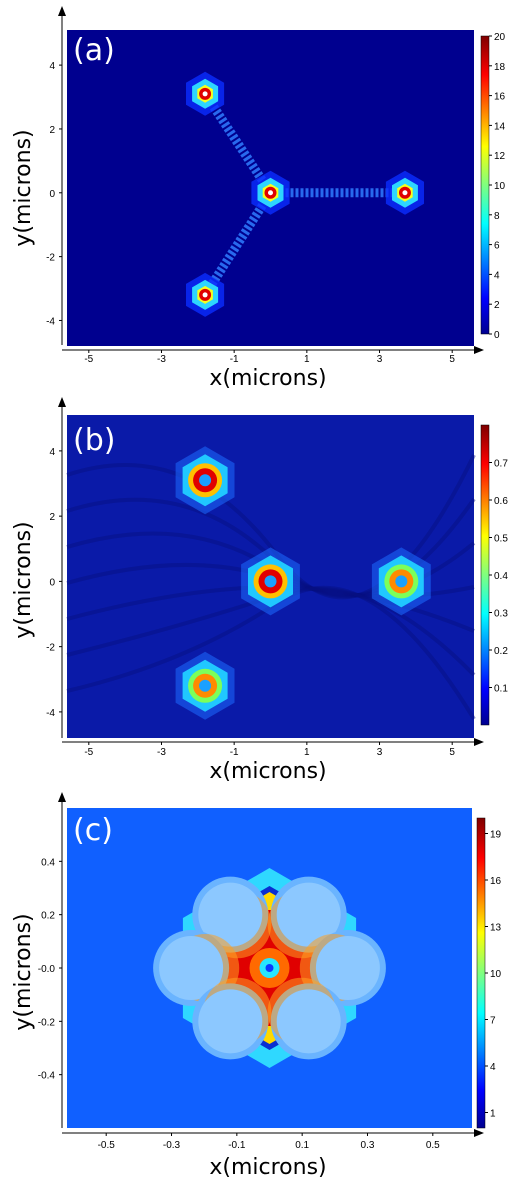 The height and width of the screenshot is (1186, 517). What do you see at coordinates (500, 37) in the screenshot?
I see `colorbar-tick-label: 20` at bounding box center [500, 37].